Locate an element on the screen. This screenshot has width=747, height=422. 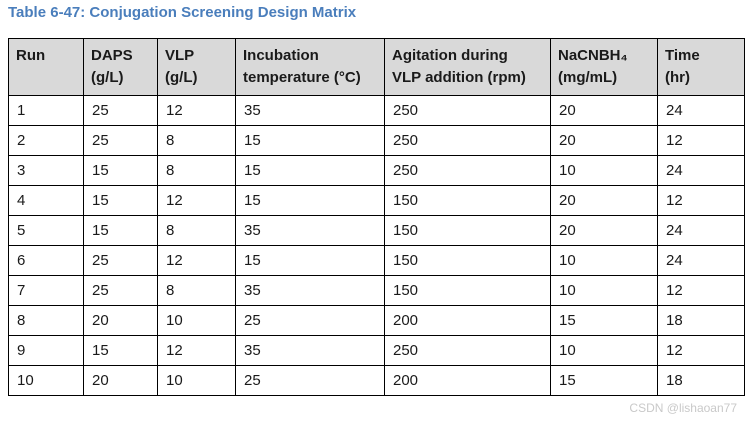
column-header: Incubation temperature (°C) is located at coordinates (310, 67).